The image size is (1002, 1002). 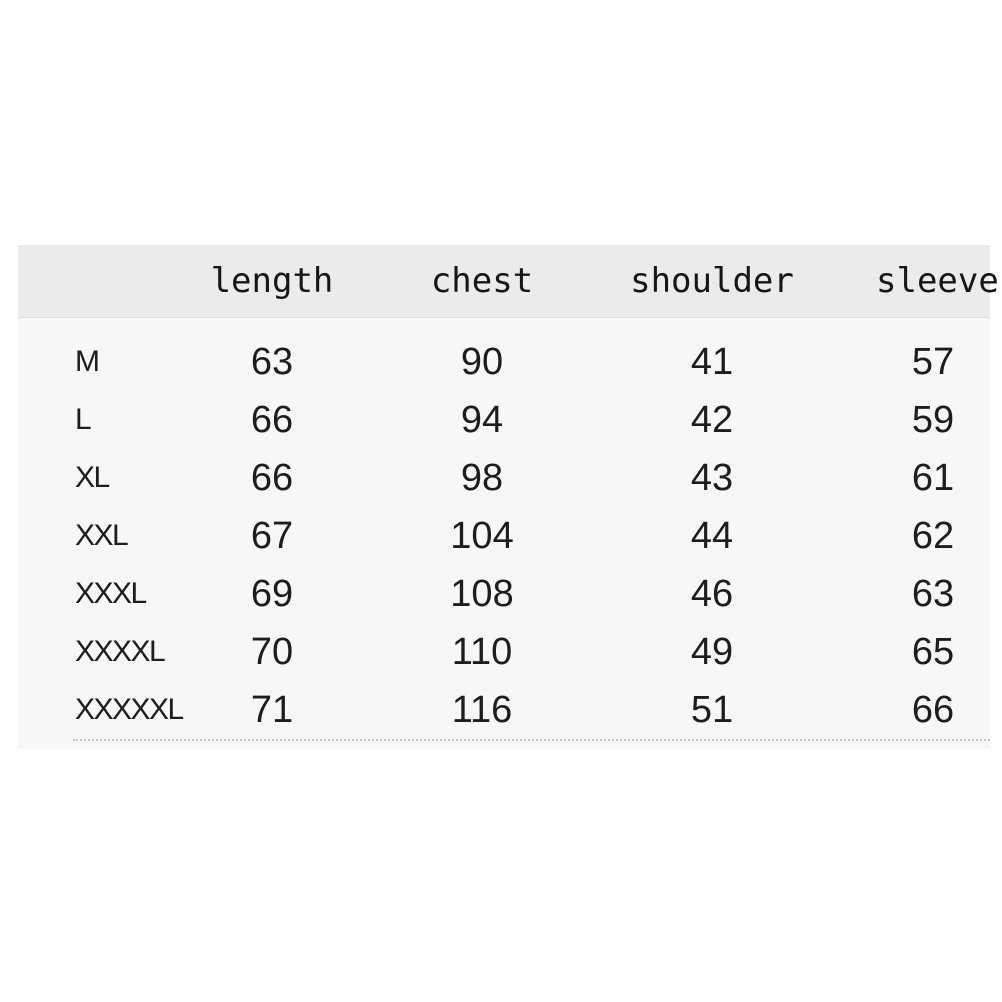 I want to click on header-shoulder: shoulder, so click(x=712, y=281).